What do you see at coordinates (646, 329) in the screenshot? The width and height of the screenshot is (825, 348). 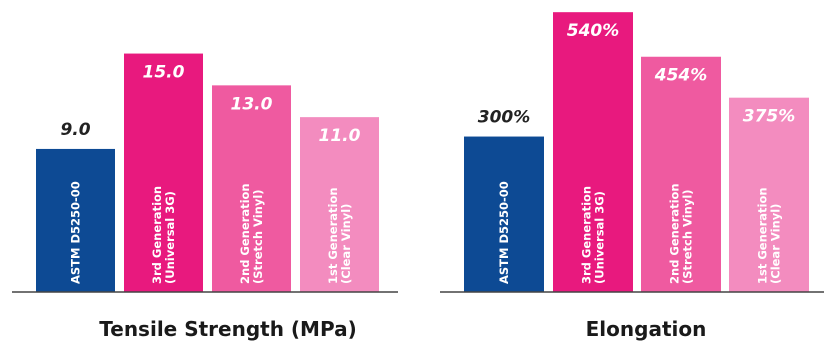 I see `chart-title-2: Elongation` at bounding box center [646, 329].